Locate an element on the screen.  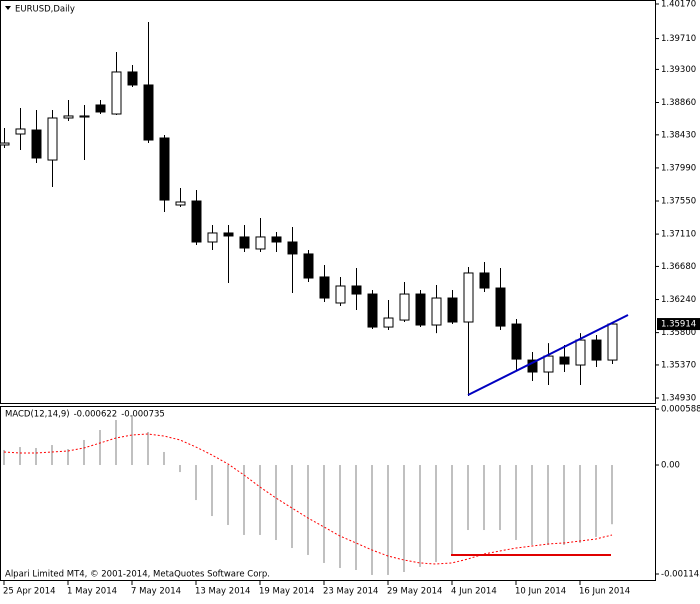
last-price-label: 1.35914 is located at coordinates (678, 325).